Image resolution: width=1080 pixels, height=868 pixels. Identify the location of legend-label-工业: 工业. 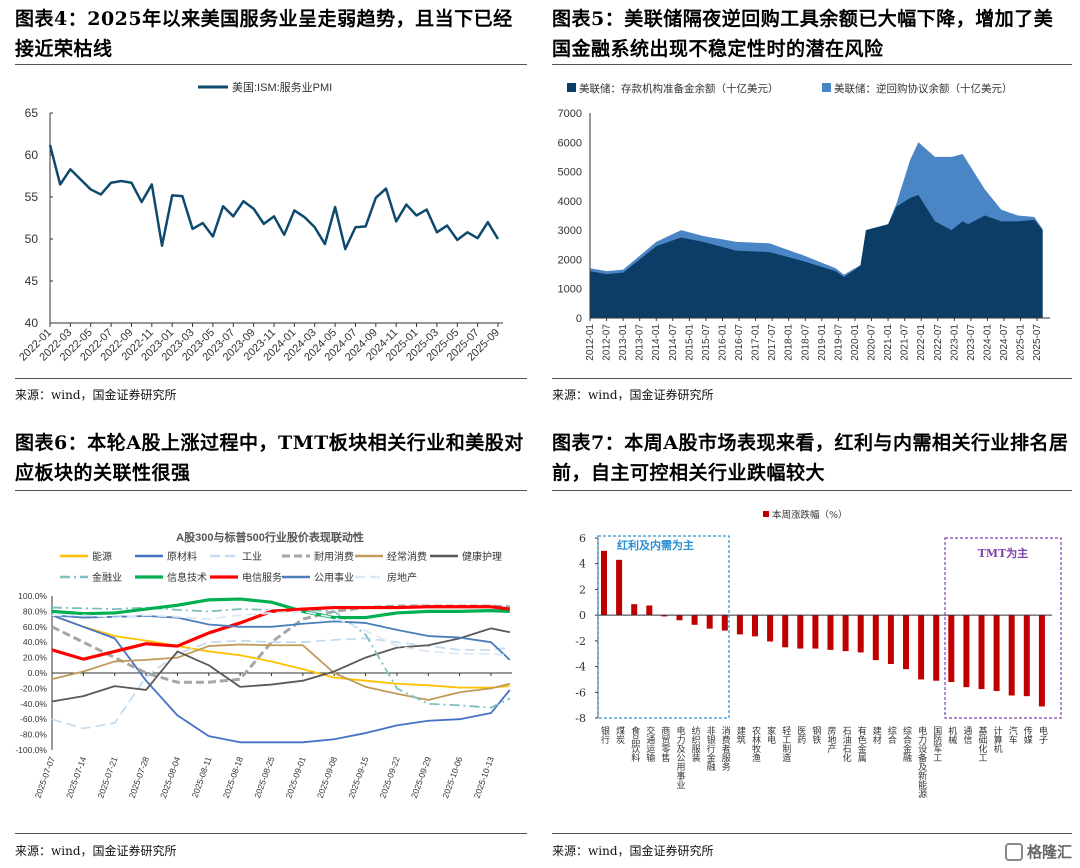
(252, 557).